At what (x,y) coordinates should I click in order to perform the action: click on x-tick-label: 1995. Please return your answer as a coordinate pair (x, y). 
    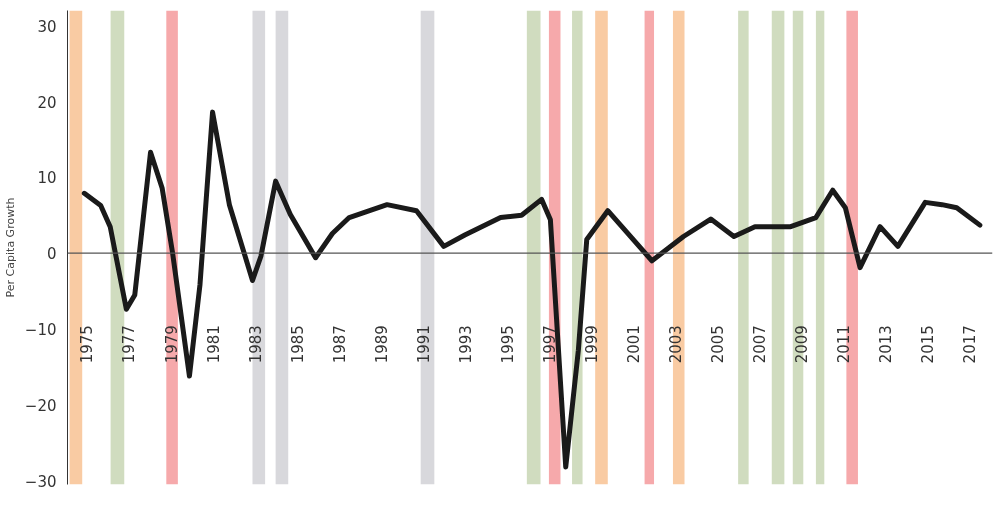
    Looking at the image, I should click on (507, 344).